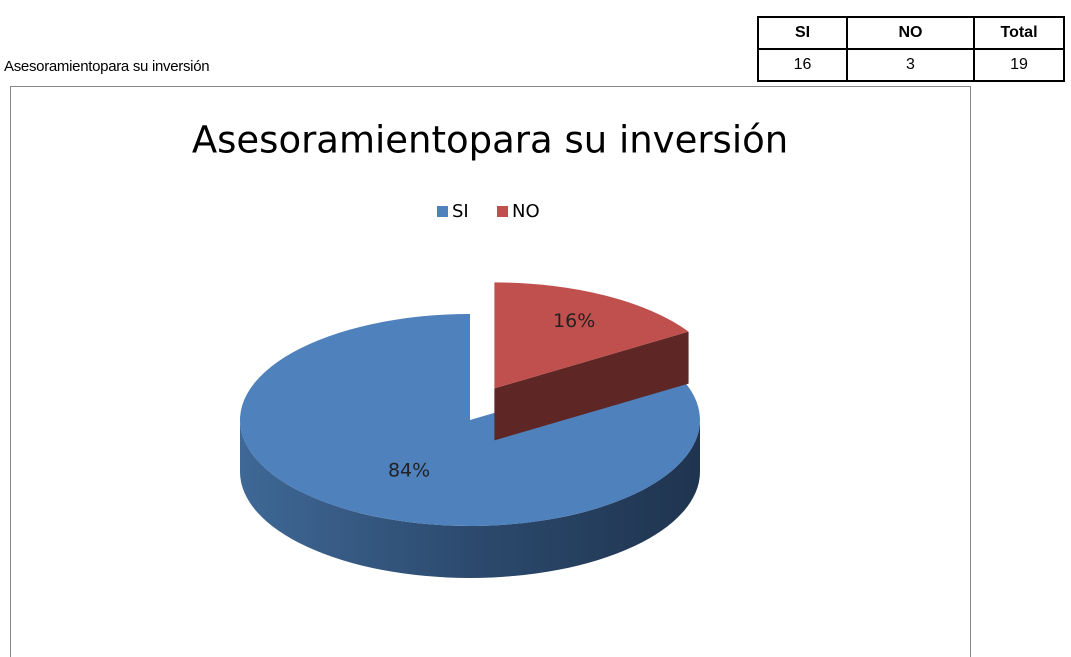 The width and height of the screenshot is (1071, 657). What do you see at coordinates (910, 33) in the screenshot?
I see `header-cell: NO` at bounding box center [910, 33].